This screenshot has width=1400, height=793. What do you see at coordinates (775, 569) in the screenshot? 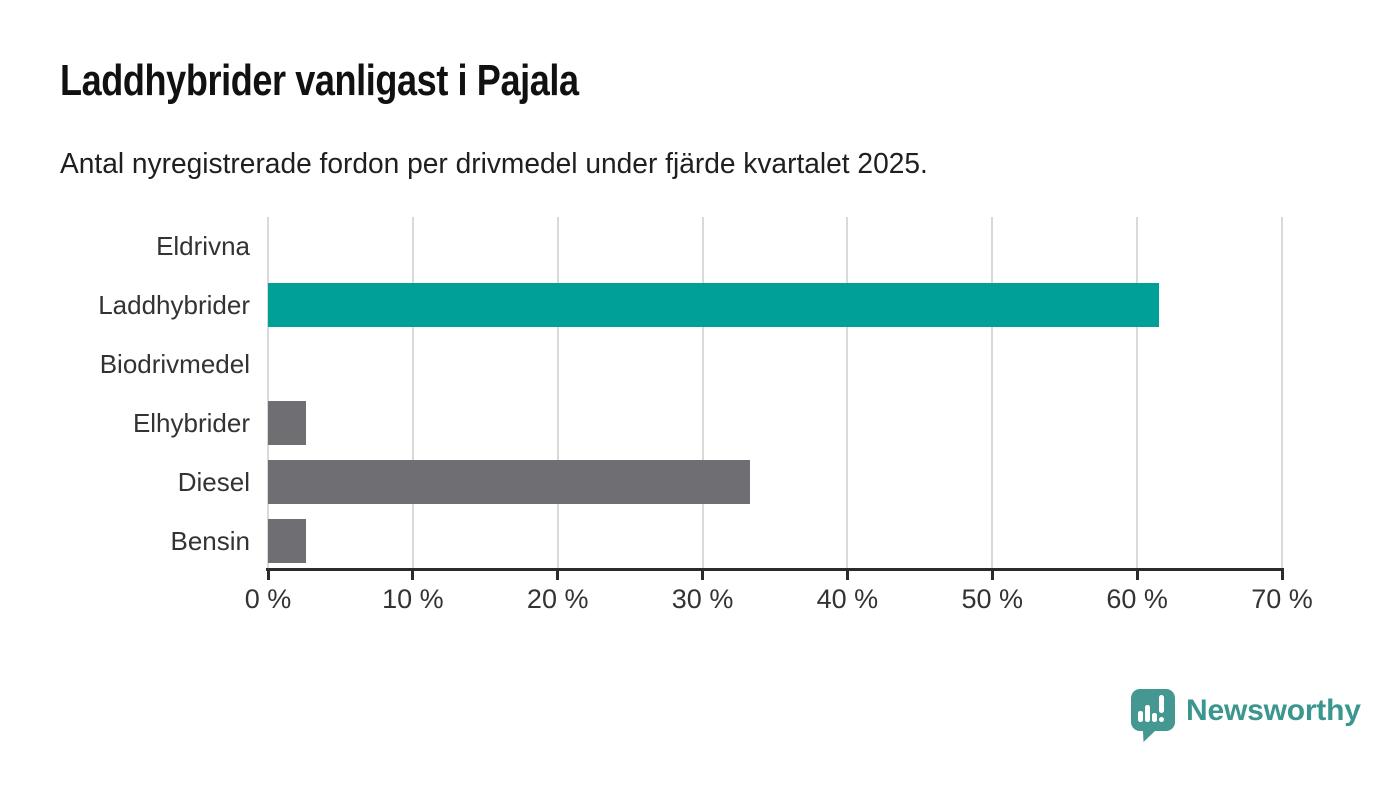
I see `x-axis-line` at bounding box center [775, 569].